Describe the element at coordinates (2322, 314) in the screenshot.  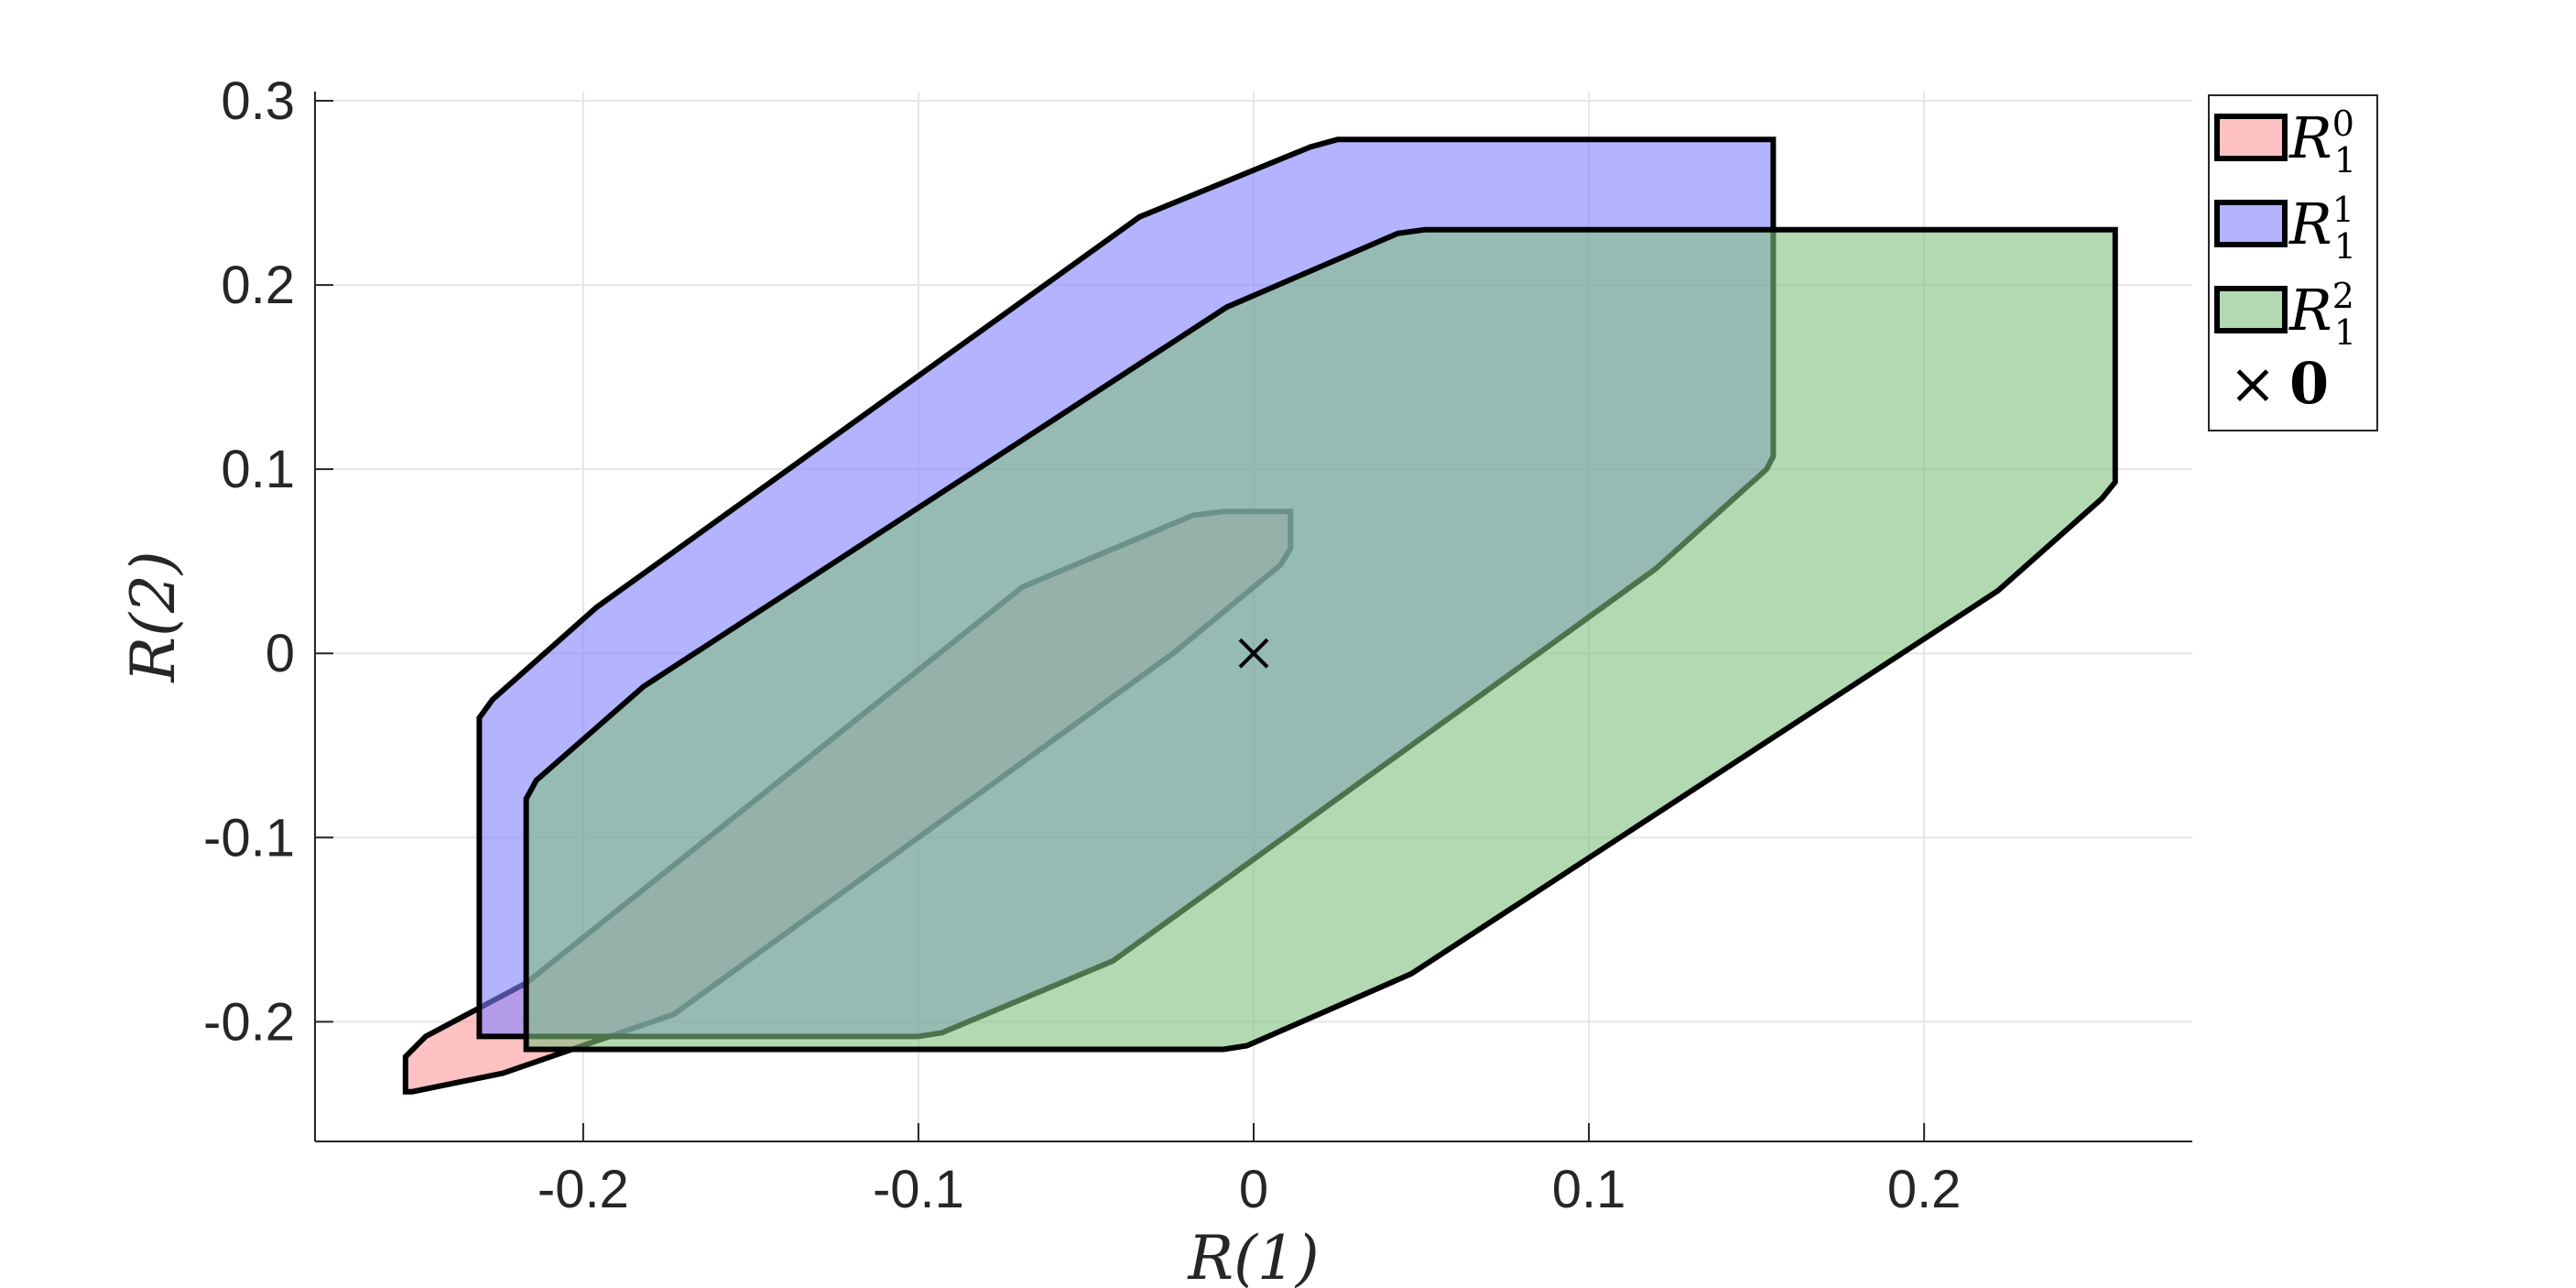
I see `legend-entry-label: R2 1` at that location.